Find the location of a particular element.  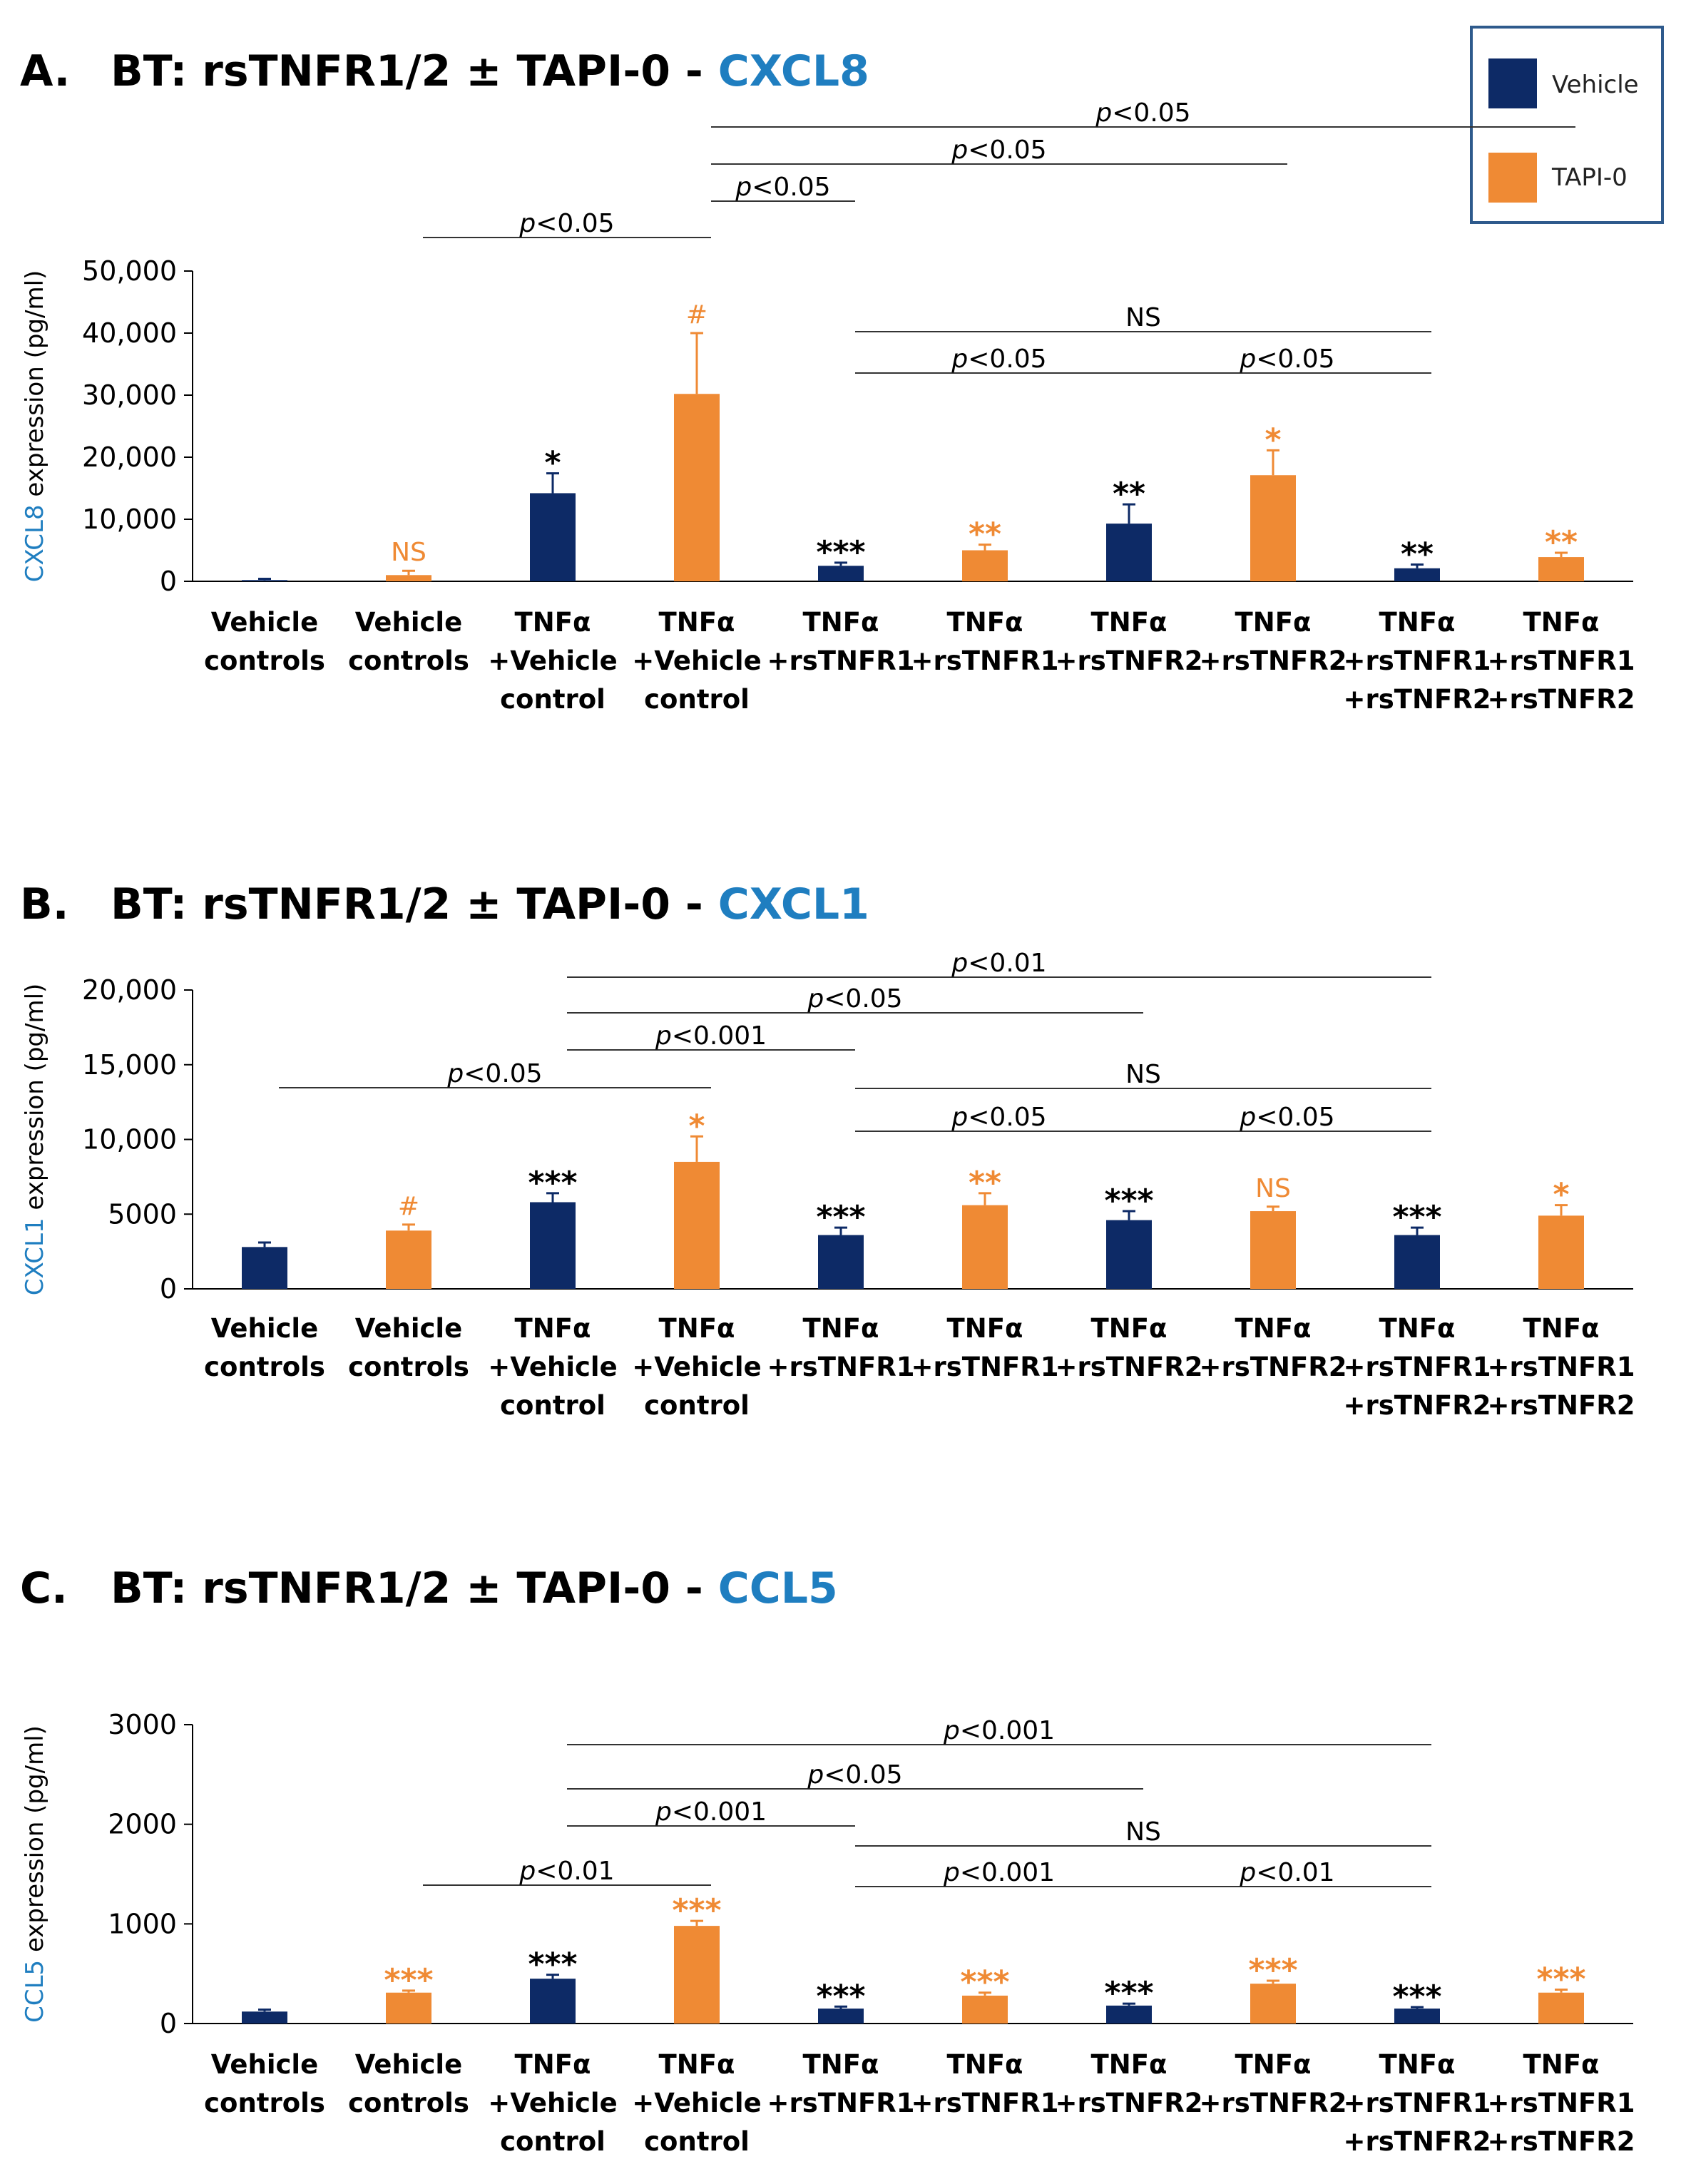

panel-title: B. BT: rsTNFR1/2 ± TAPI-0 - CXCL1 is located at coordinates (444, 904).